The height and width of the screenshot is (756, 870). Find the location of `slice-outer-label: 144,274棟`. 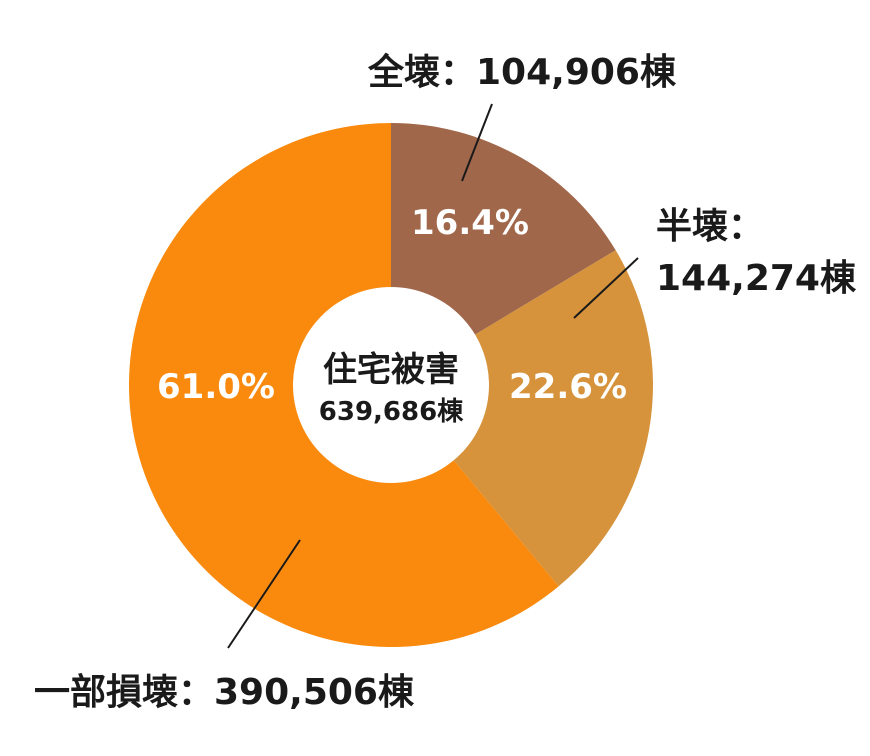

slice-outer-label: 144,274棟 is located at coordinates (756, 278).